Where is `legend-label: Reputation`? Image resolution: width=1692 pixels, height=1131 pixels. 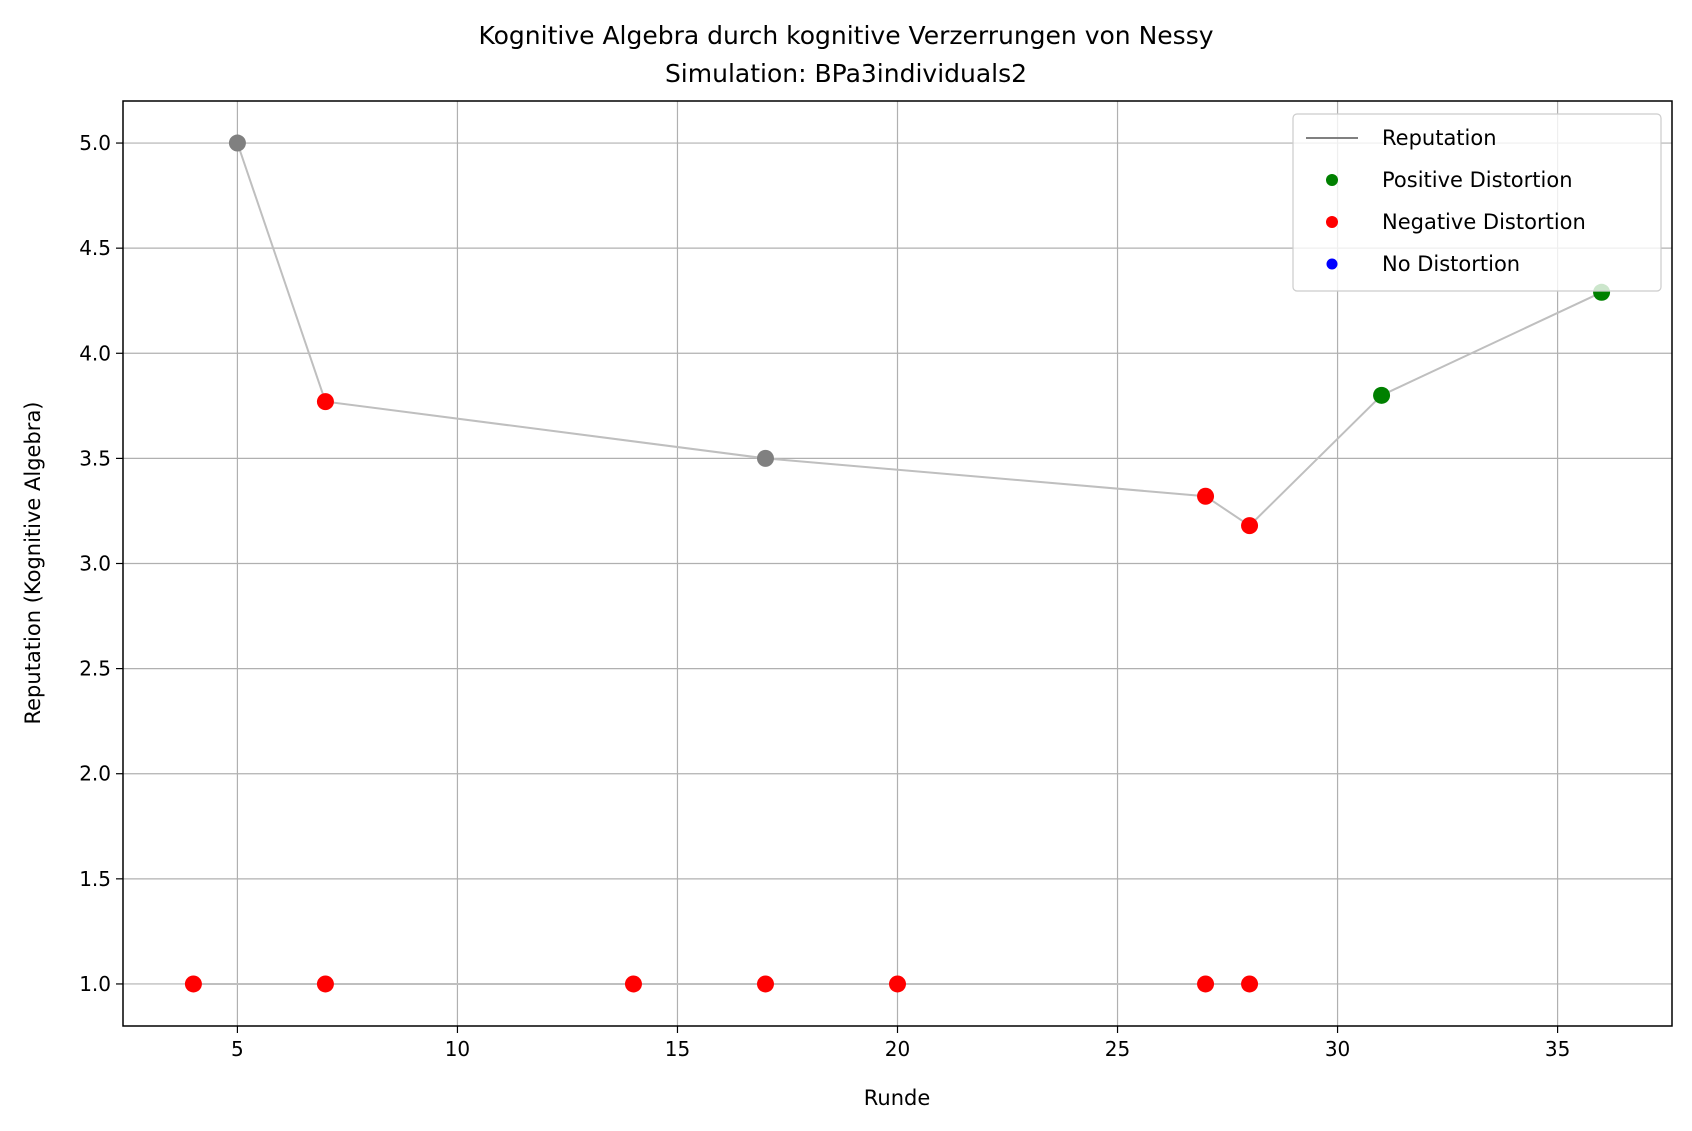 legend-label: Reputation is located at coordinates (1439, 138).